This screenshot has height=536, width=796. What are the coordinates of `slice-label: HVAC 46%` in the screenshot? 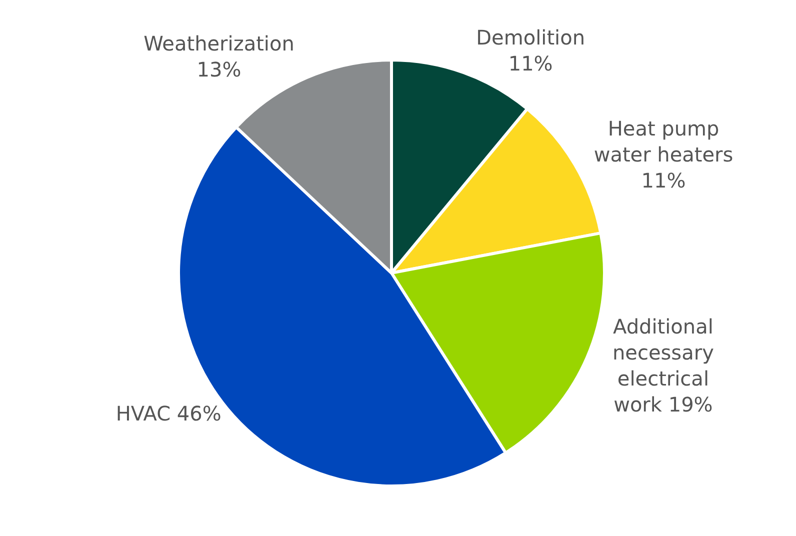 It's located at (169, 414).